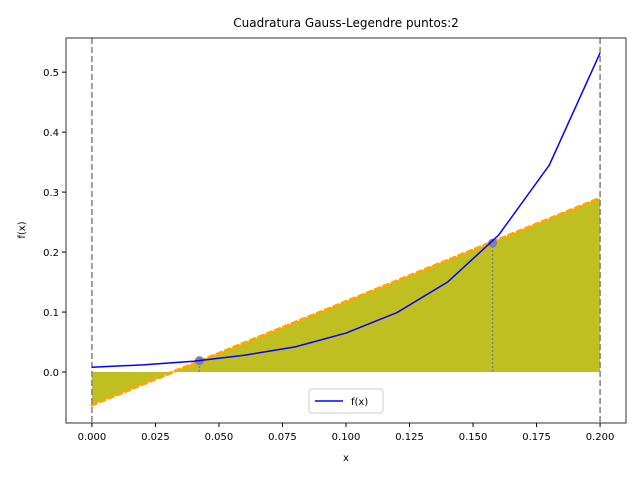  What do you see at coordinates (51, 133) in the screenshot?
I see `y-tick-label: 0.4` at bounding box center [51, 133].